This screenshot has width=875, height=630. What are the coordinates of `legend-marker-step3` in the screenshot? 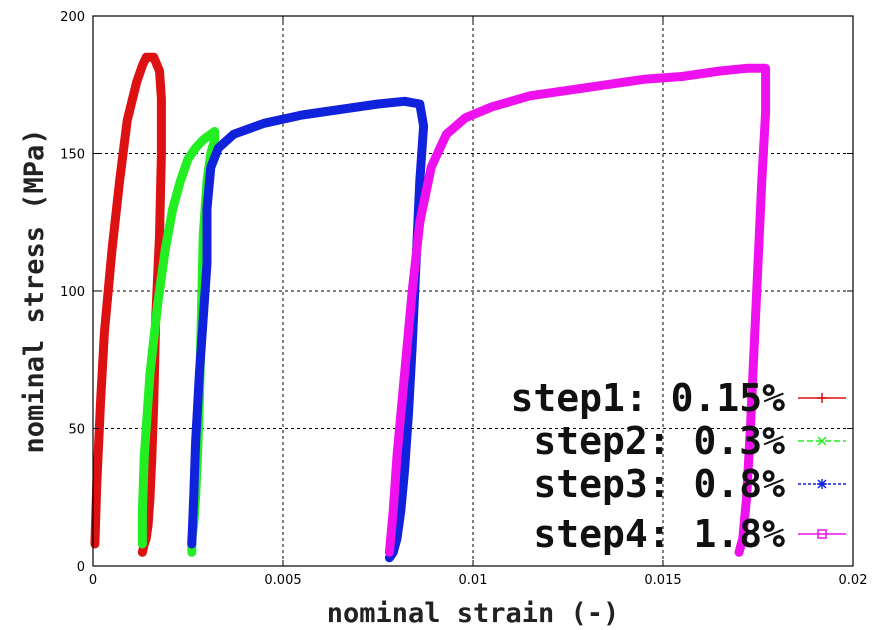 It's located at (822, 484).